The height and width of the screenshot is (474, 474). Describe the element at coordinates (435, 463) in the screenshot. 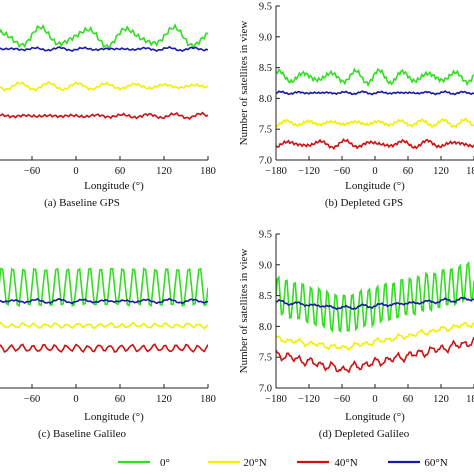

I see `legend-label: 60°N` at that location.